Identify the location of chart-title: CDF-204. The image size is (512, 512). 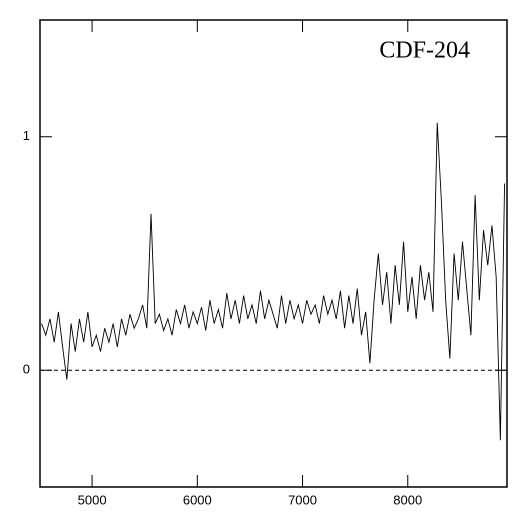
(424, 51).